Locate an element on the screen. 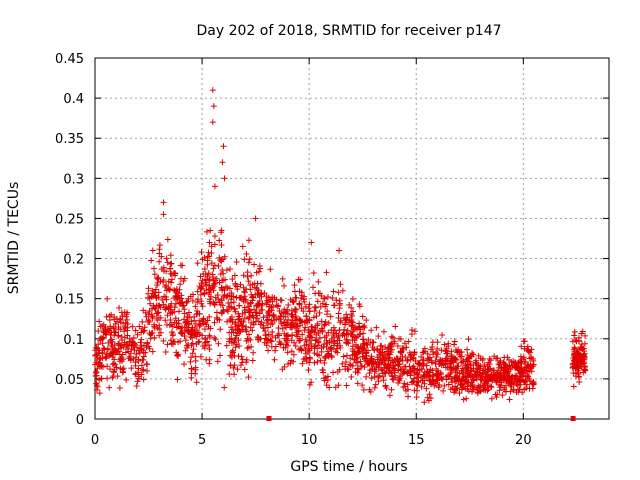 This screenshot has height=480, width=640. y-tick-label: 0.2 is located at coordinates (73, 260).